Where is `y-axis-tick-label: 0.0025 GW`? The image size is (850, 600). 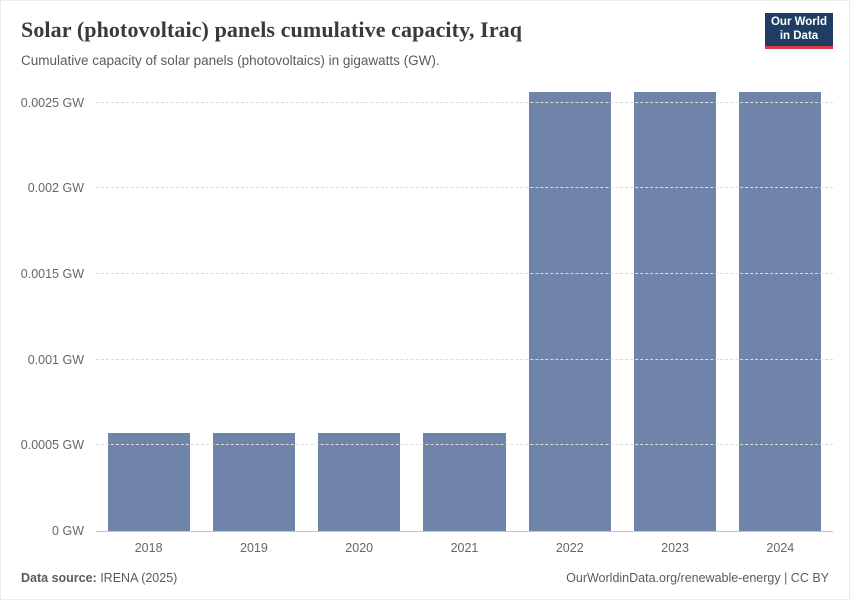
y-axis-tick-label: 0.0025 GW is located at coordinates (52, 102).